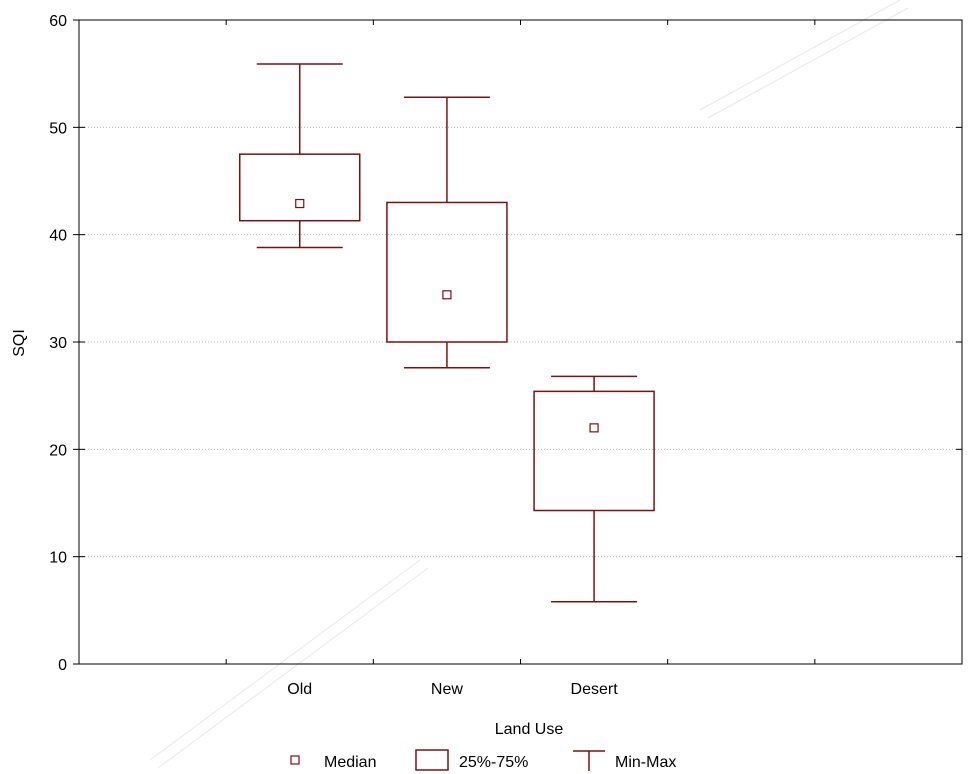  What do you see at coordinates (589, 760) in the screenshot?
I see `legend-whisker-marker` at bounding box center [589, 760].